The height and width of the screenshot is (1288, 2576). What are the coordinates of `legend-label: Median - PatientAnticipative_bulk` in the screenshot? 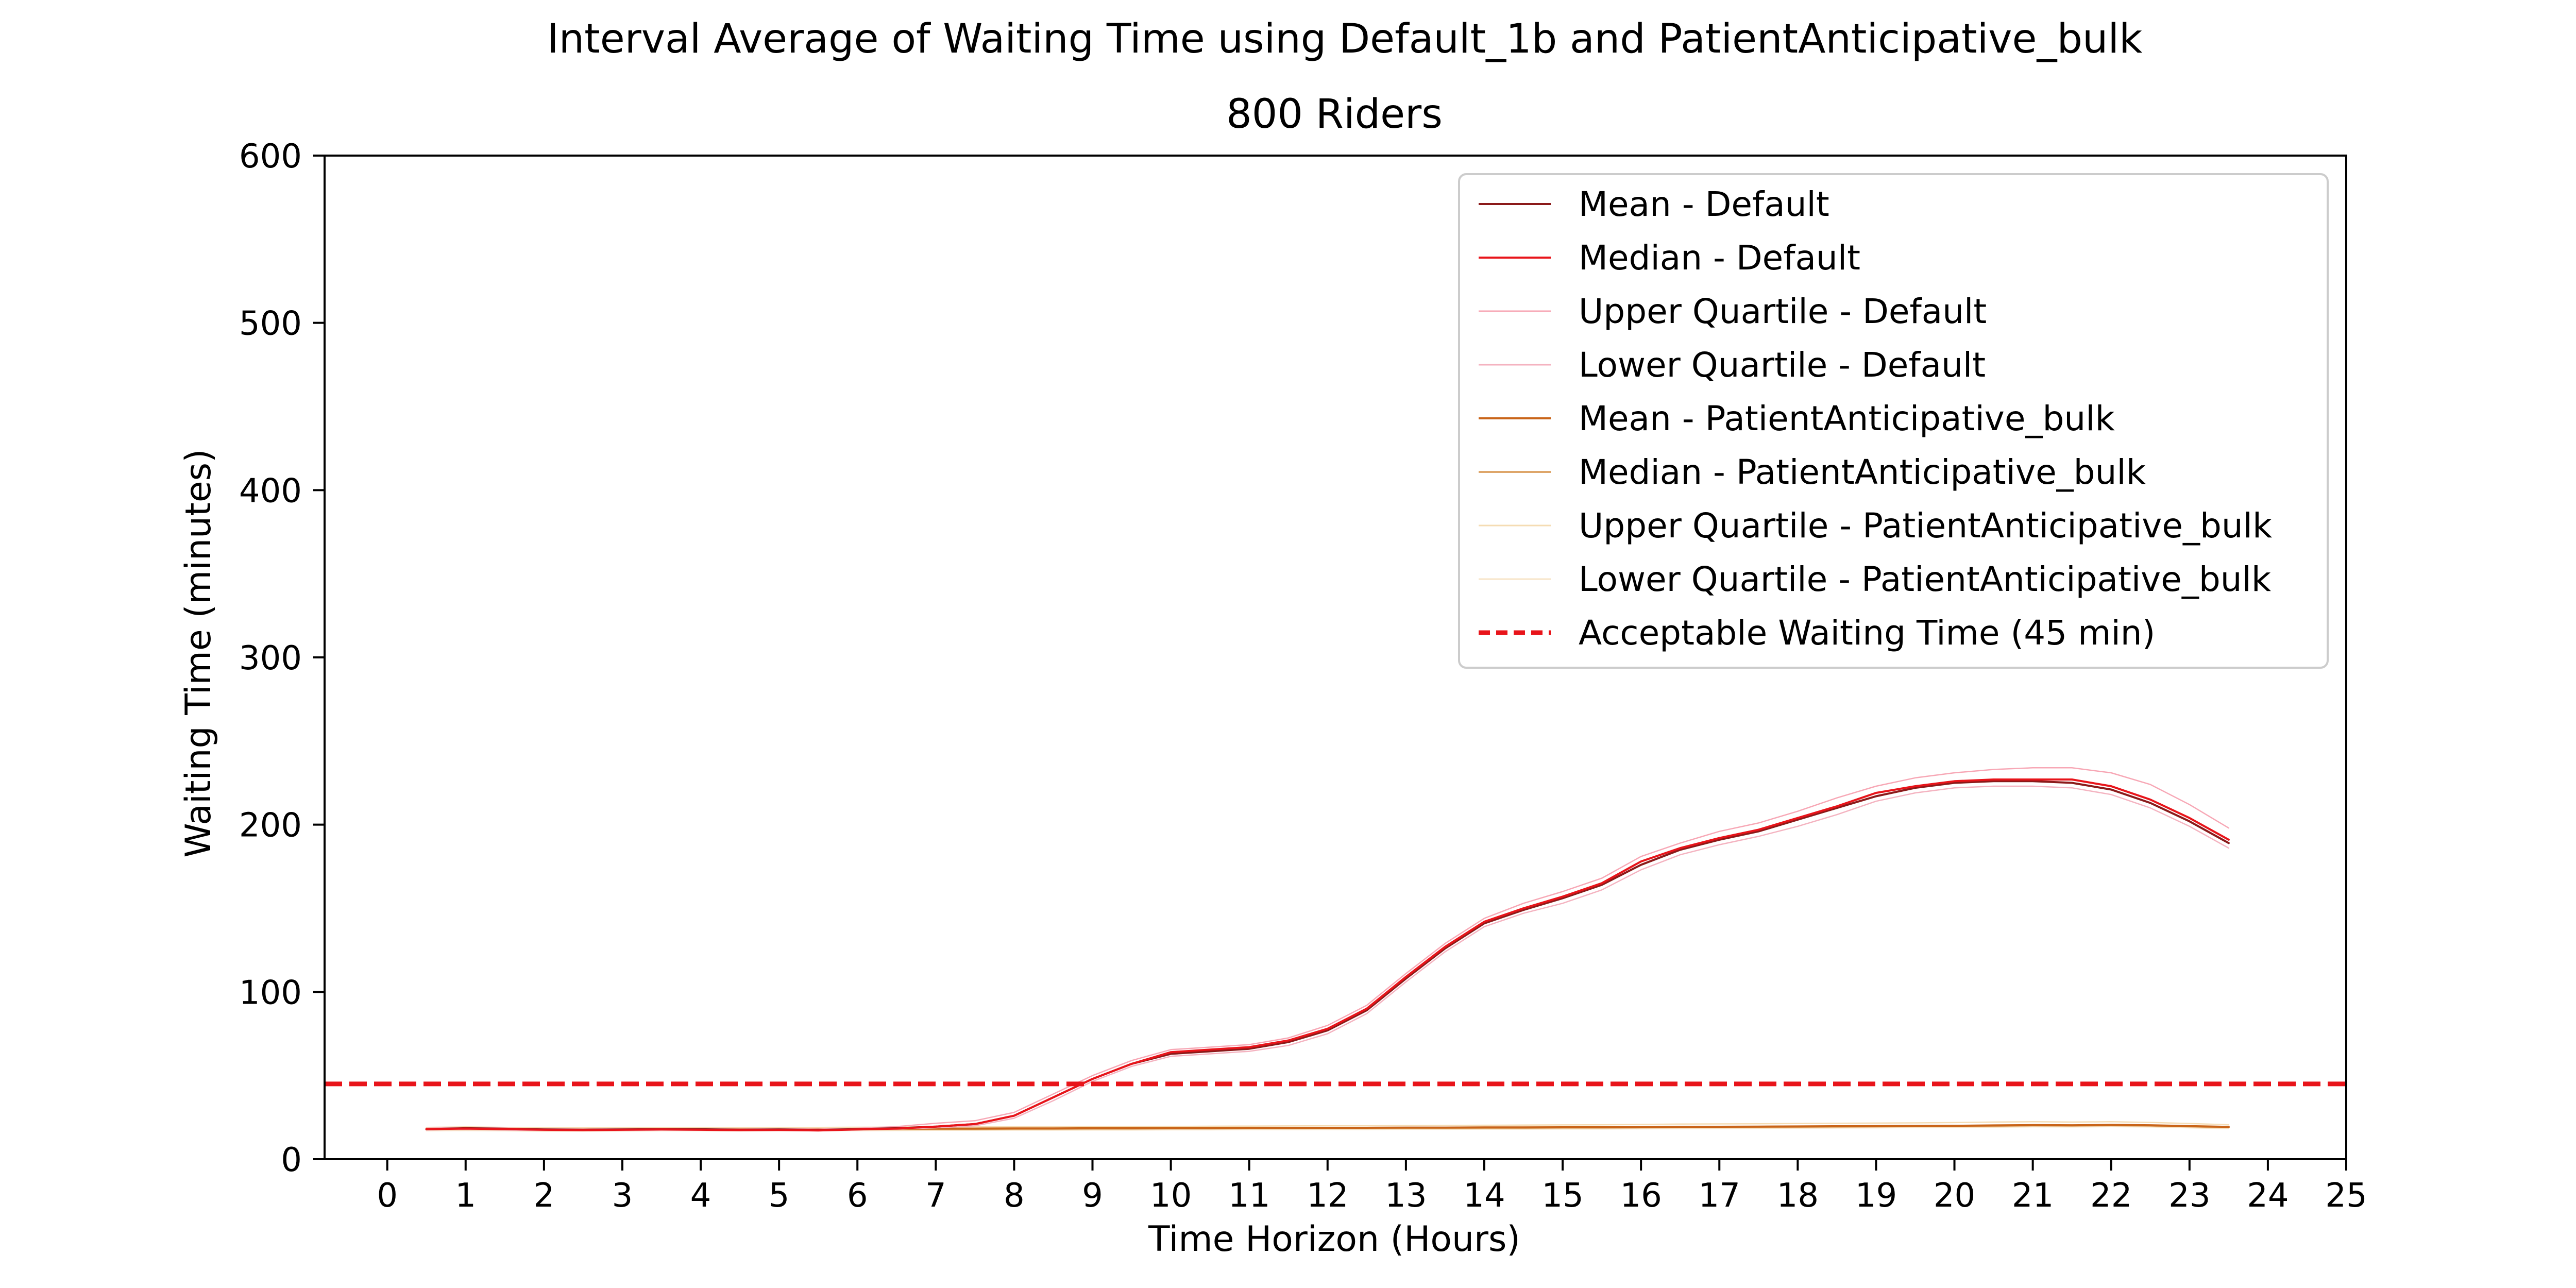 It's located at (1862, 472).